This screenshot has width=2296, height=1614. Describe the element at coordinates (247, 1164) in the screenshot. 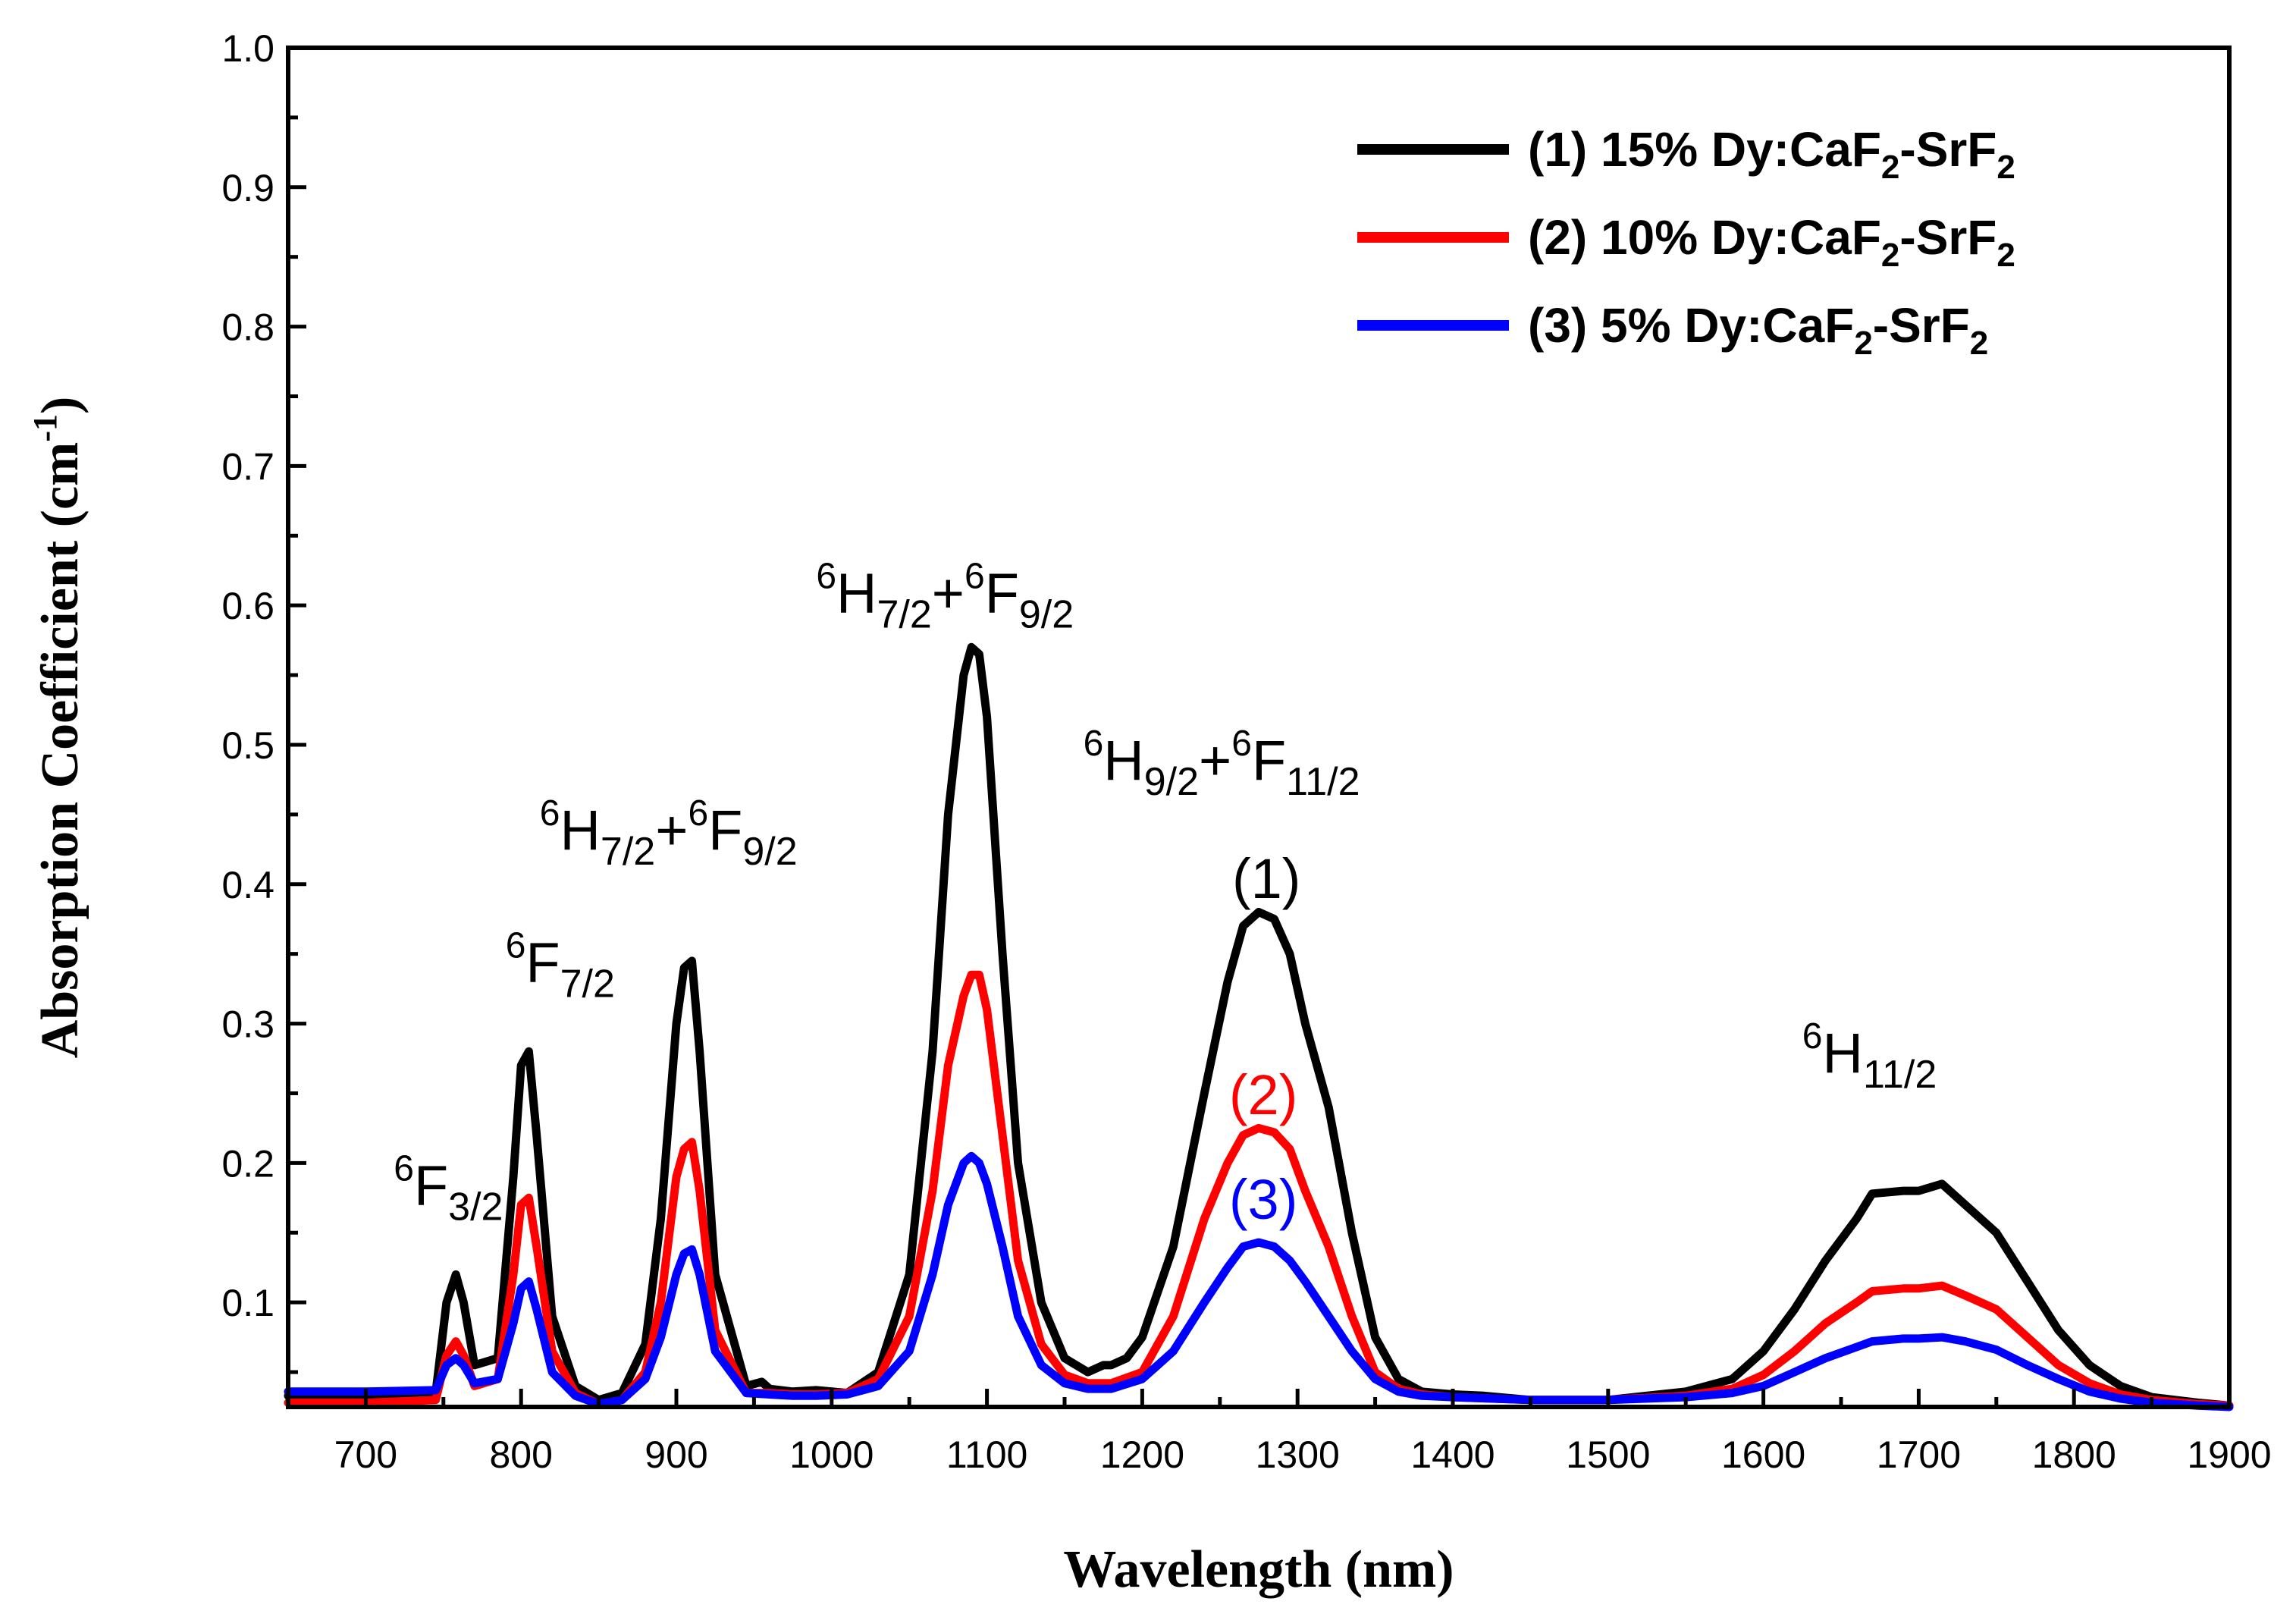

I see `y-tick-label: 0.2` at that location.